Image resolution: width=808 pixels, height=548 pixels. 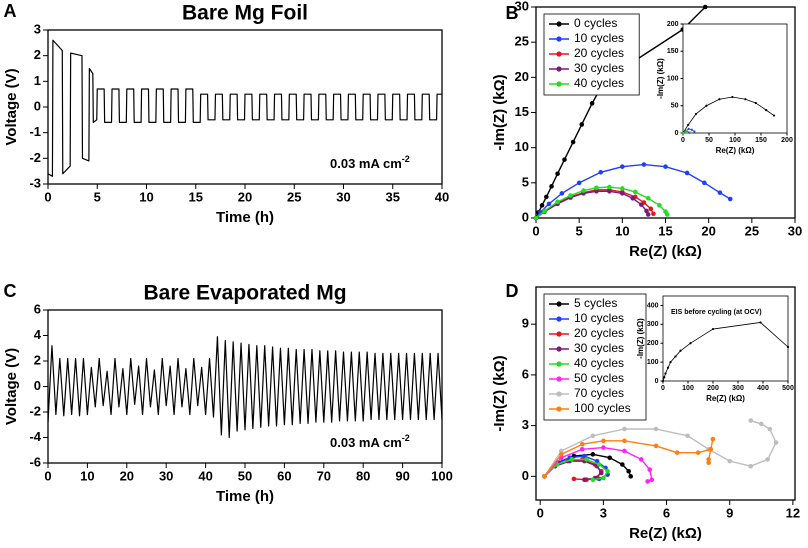 What do you see at coordinates (35, 410) in the screenshot?
I see `y-tick-label: -2` at bounding box center [35, 410].